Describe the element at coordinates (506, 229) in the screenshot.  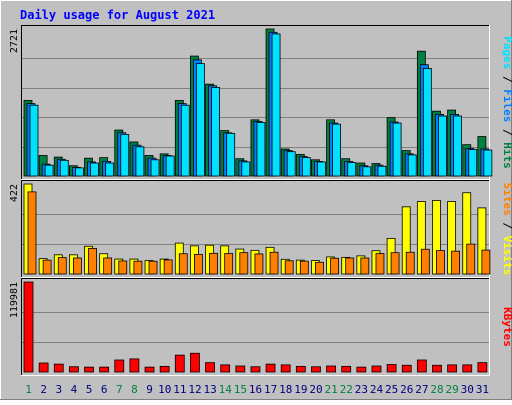
I see `panel-legend: Sites / Visits` at that location.